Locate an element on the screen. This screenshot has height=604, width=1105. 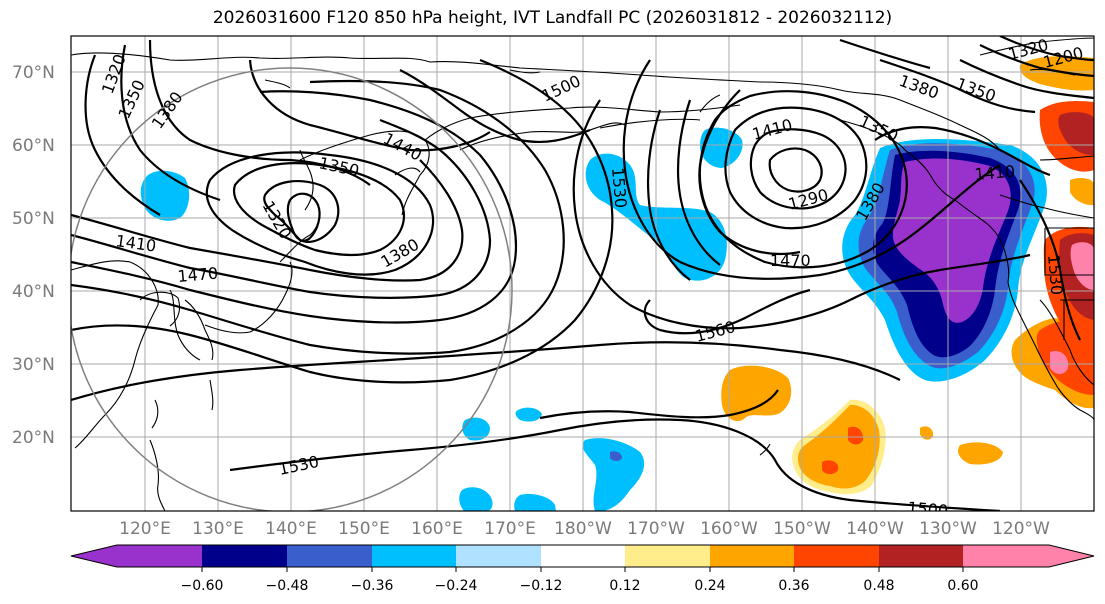
contour-label: 1410 is located at coordinates (995, 173).